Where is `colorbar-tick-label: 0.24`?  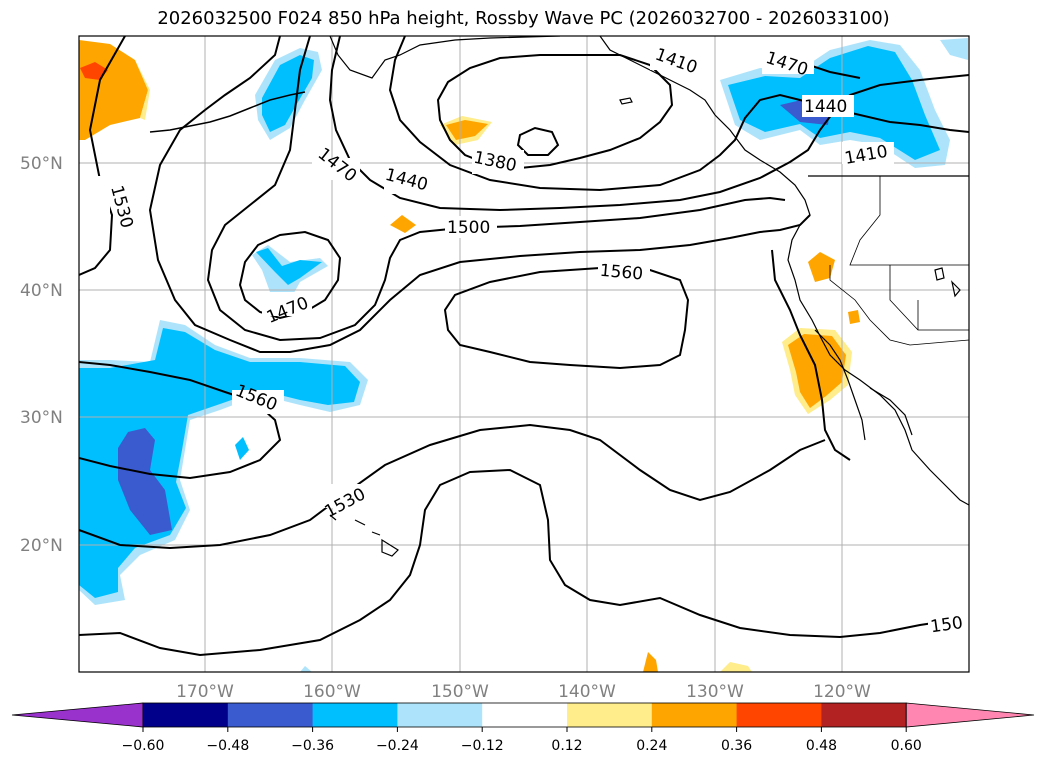 colorbar-tick-label: 0.24 is located at coordinates (651, 746).